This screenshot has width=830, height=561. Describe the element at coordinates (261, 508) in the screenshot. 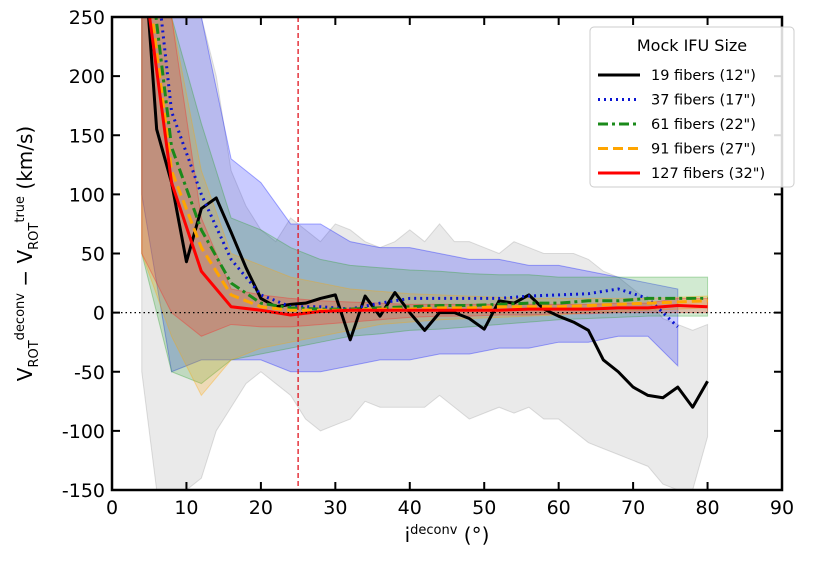

I see `x-tick-label: 20` at that location.